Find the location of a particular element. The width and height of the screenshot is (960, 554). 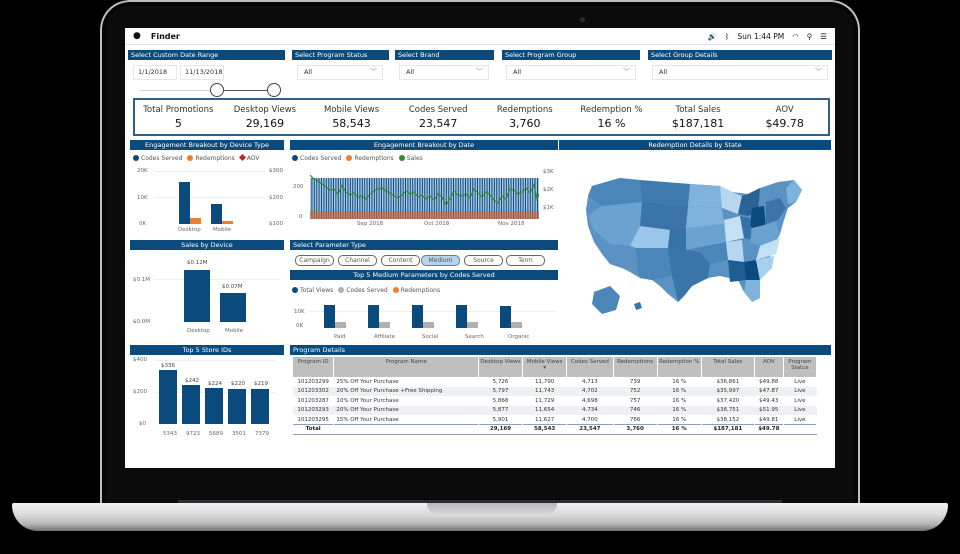

notification-list-icon: ☰ is located at coordinates (823, 36).